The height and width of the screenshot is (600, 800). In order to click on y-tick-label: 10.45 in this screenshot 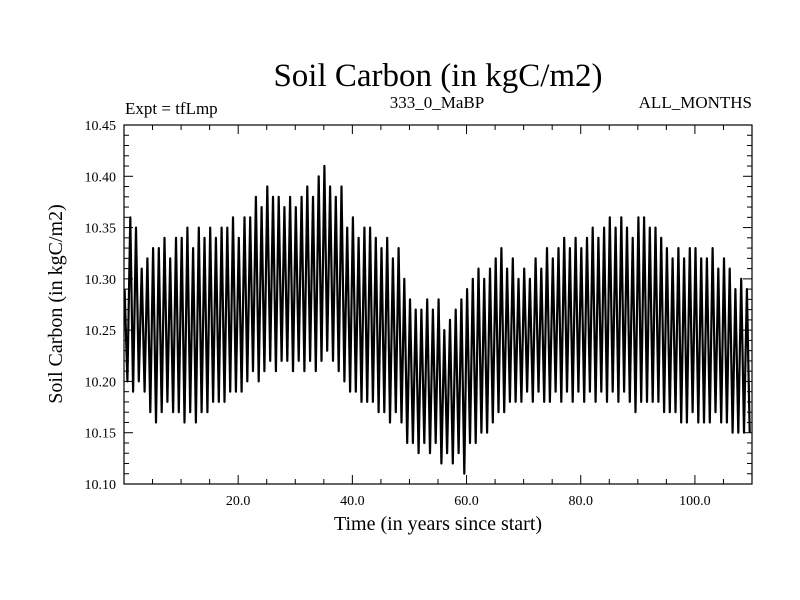, I will do `click(101, 126)`.